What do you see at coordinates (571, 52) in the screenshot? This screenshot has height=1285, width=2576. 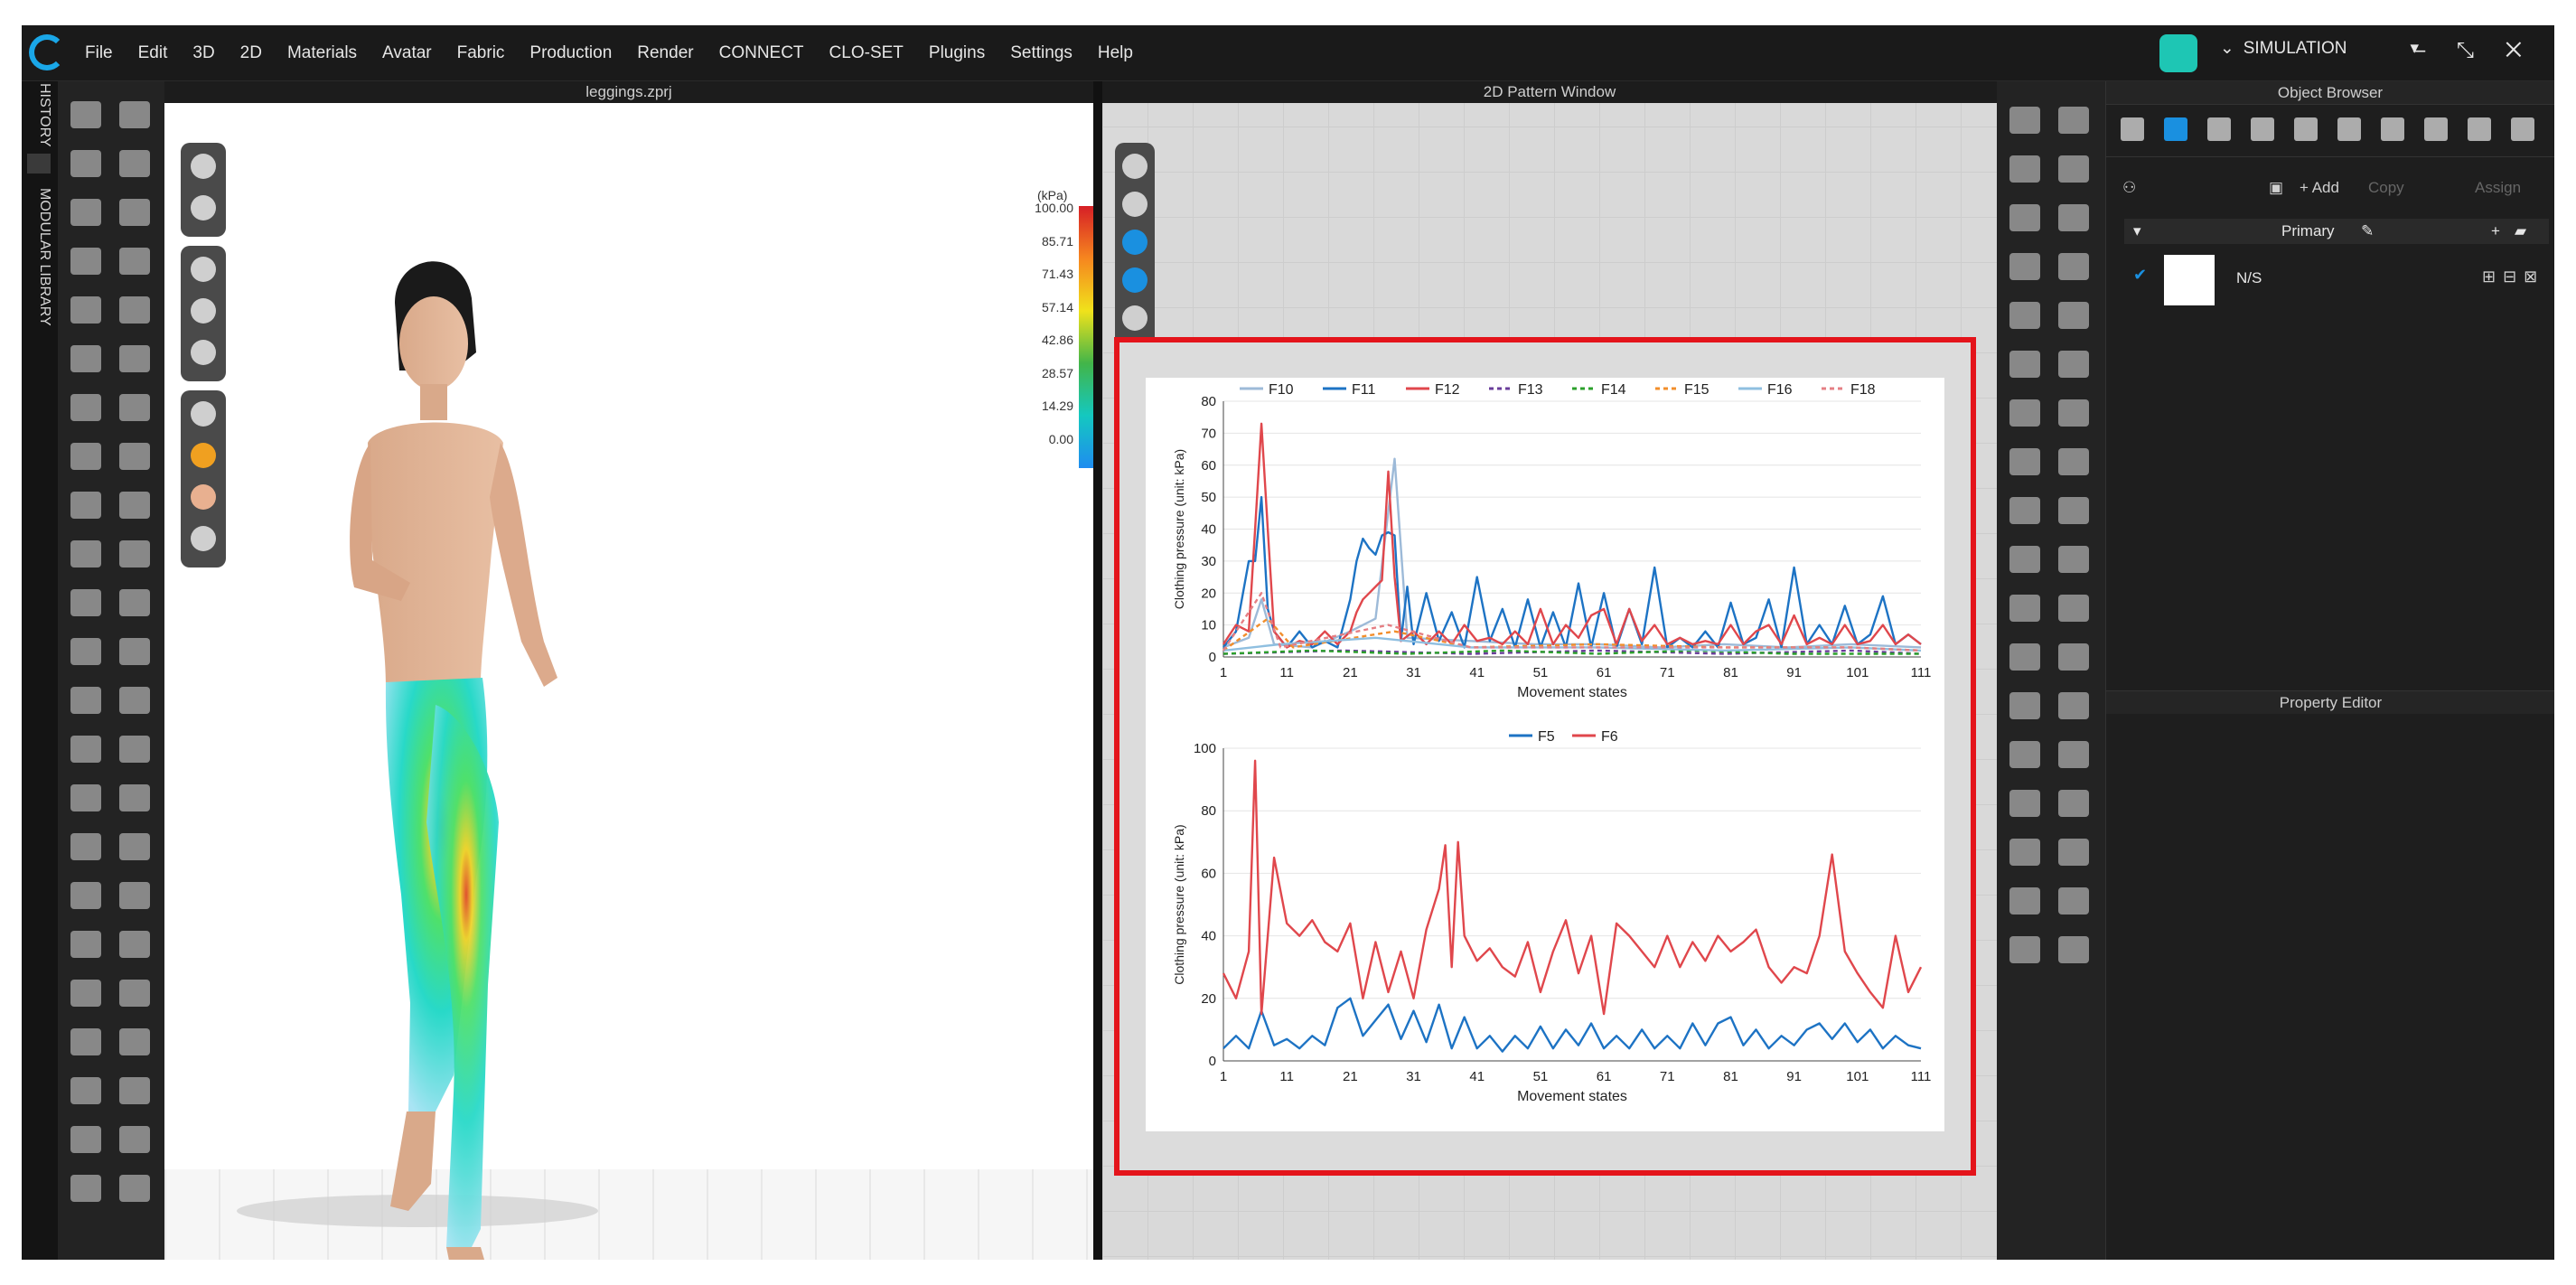 I see `menu-item-production: Production` at bounding box center [571, 52].